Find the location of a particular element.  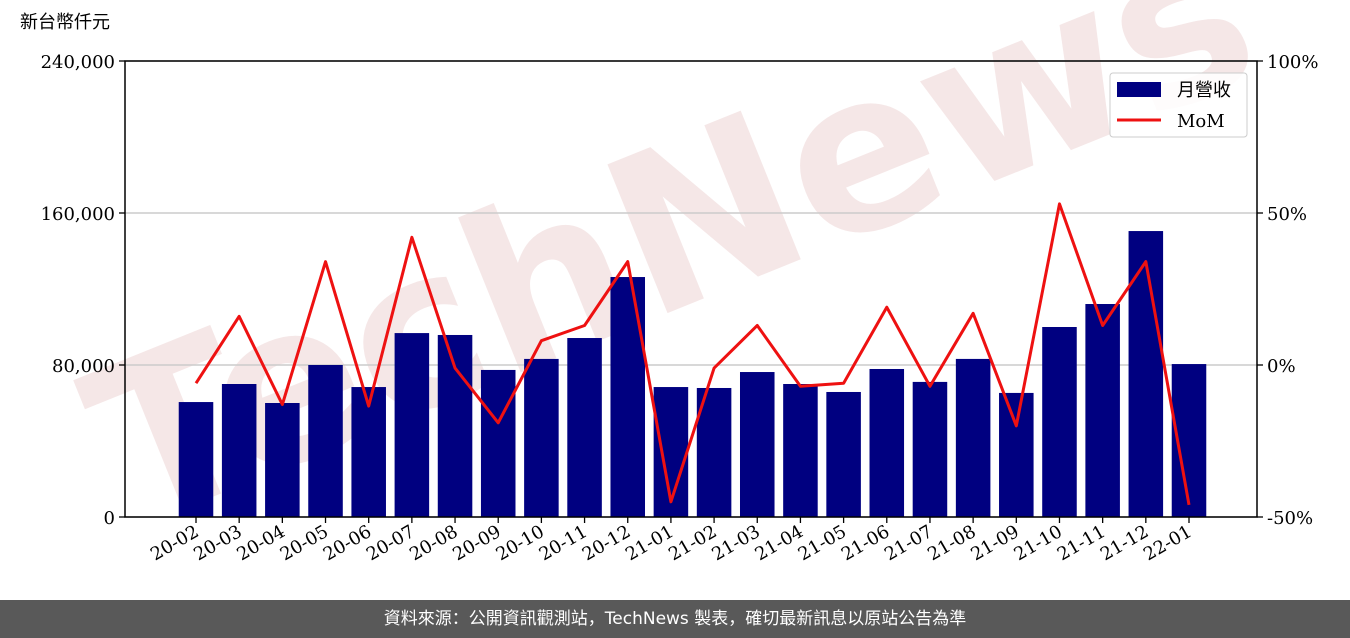

x-tick-label: 21-11 is located at coordinates (1081, 543).